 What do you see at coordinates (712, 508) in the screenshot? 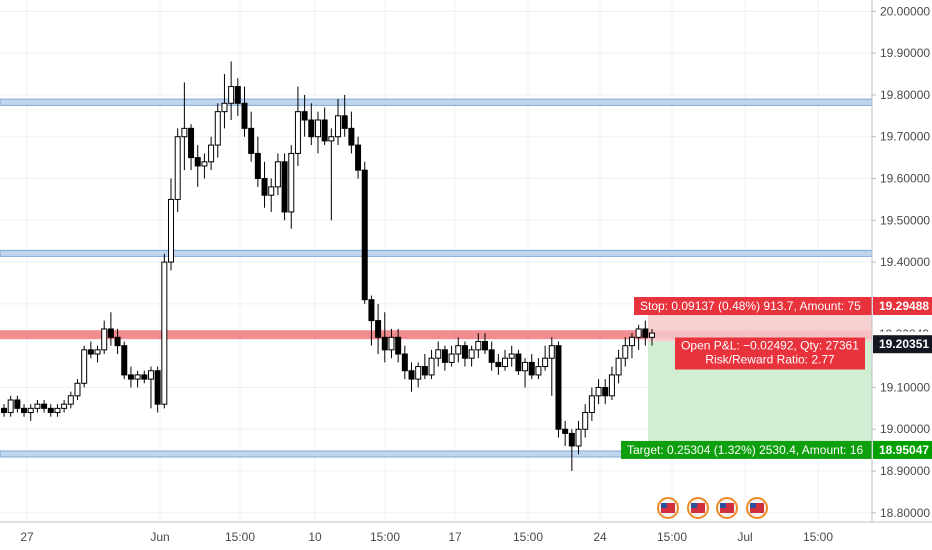
I see `economic-event-flags` at bounding box center [712, 508].